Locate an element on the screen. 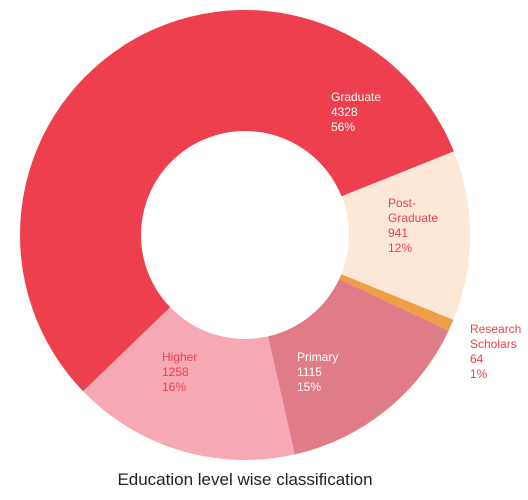  percent-label: 1% is located at coordinates (479, 374).